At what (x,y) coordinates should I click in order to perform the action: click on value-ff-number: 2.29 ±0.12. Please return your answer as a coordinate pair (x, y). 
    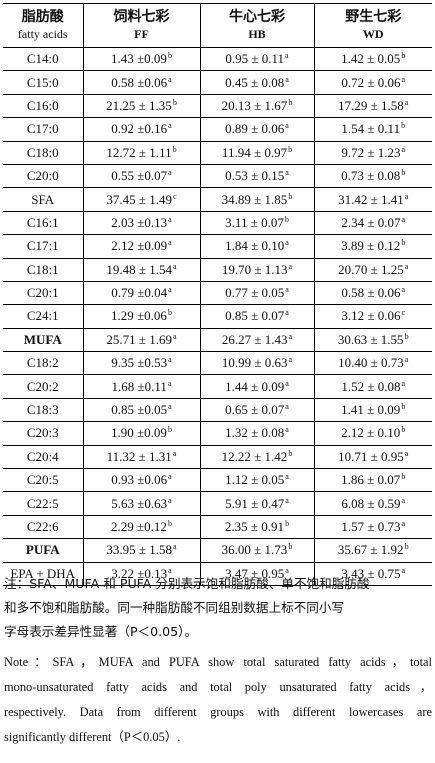
    Looking at the image, I should click on (139, 526).